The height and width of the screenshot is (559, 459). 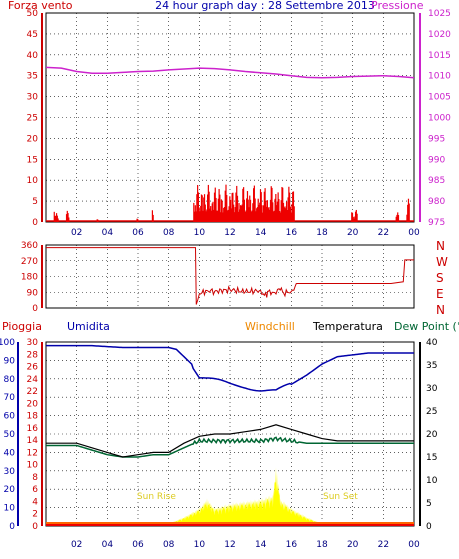 What do you see at coordinates (33, 466) in the screenshot?
I see `rain-tick-label: 10` at bounding box center [33, 466].